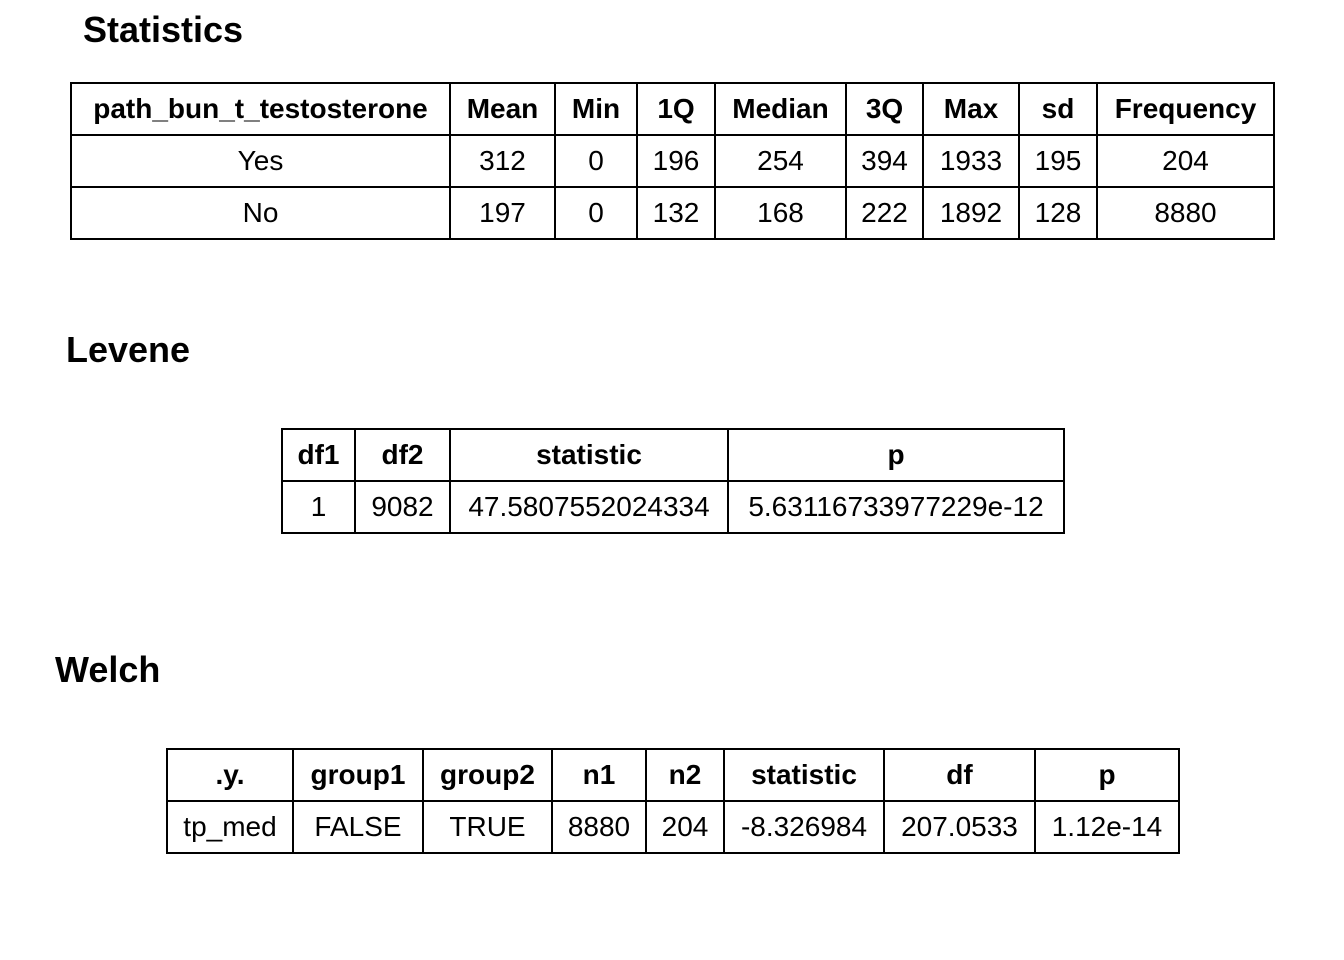  What do you see at coordinates (884, 213) in the screenshot?
I see `table-cell: 222` at bounding box center [884, 213].